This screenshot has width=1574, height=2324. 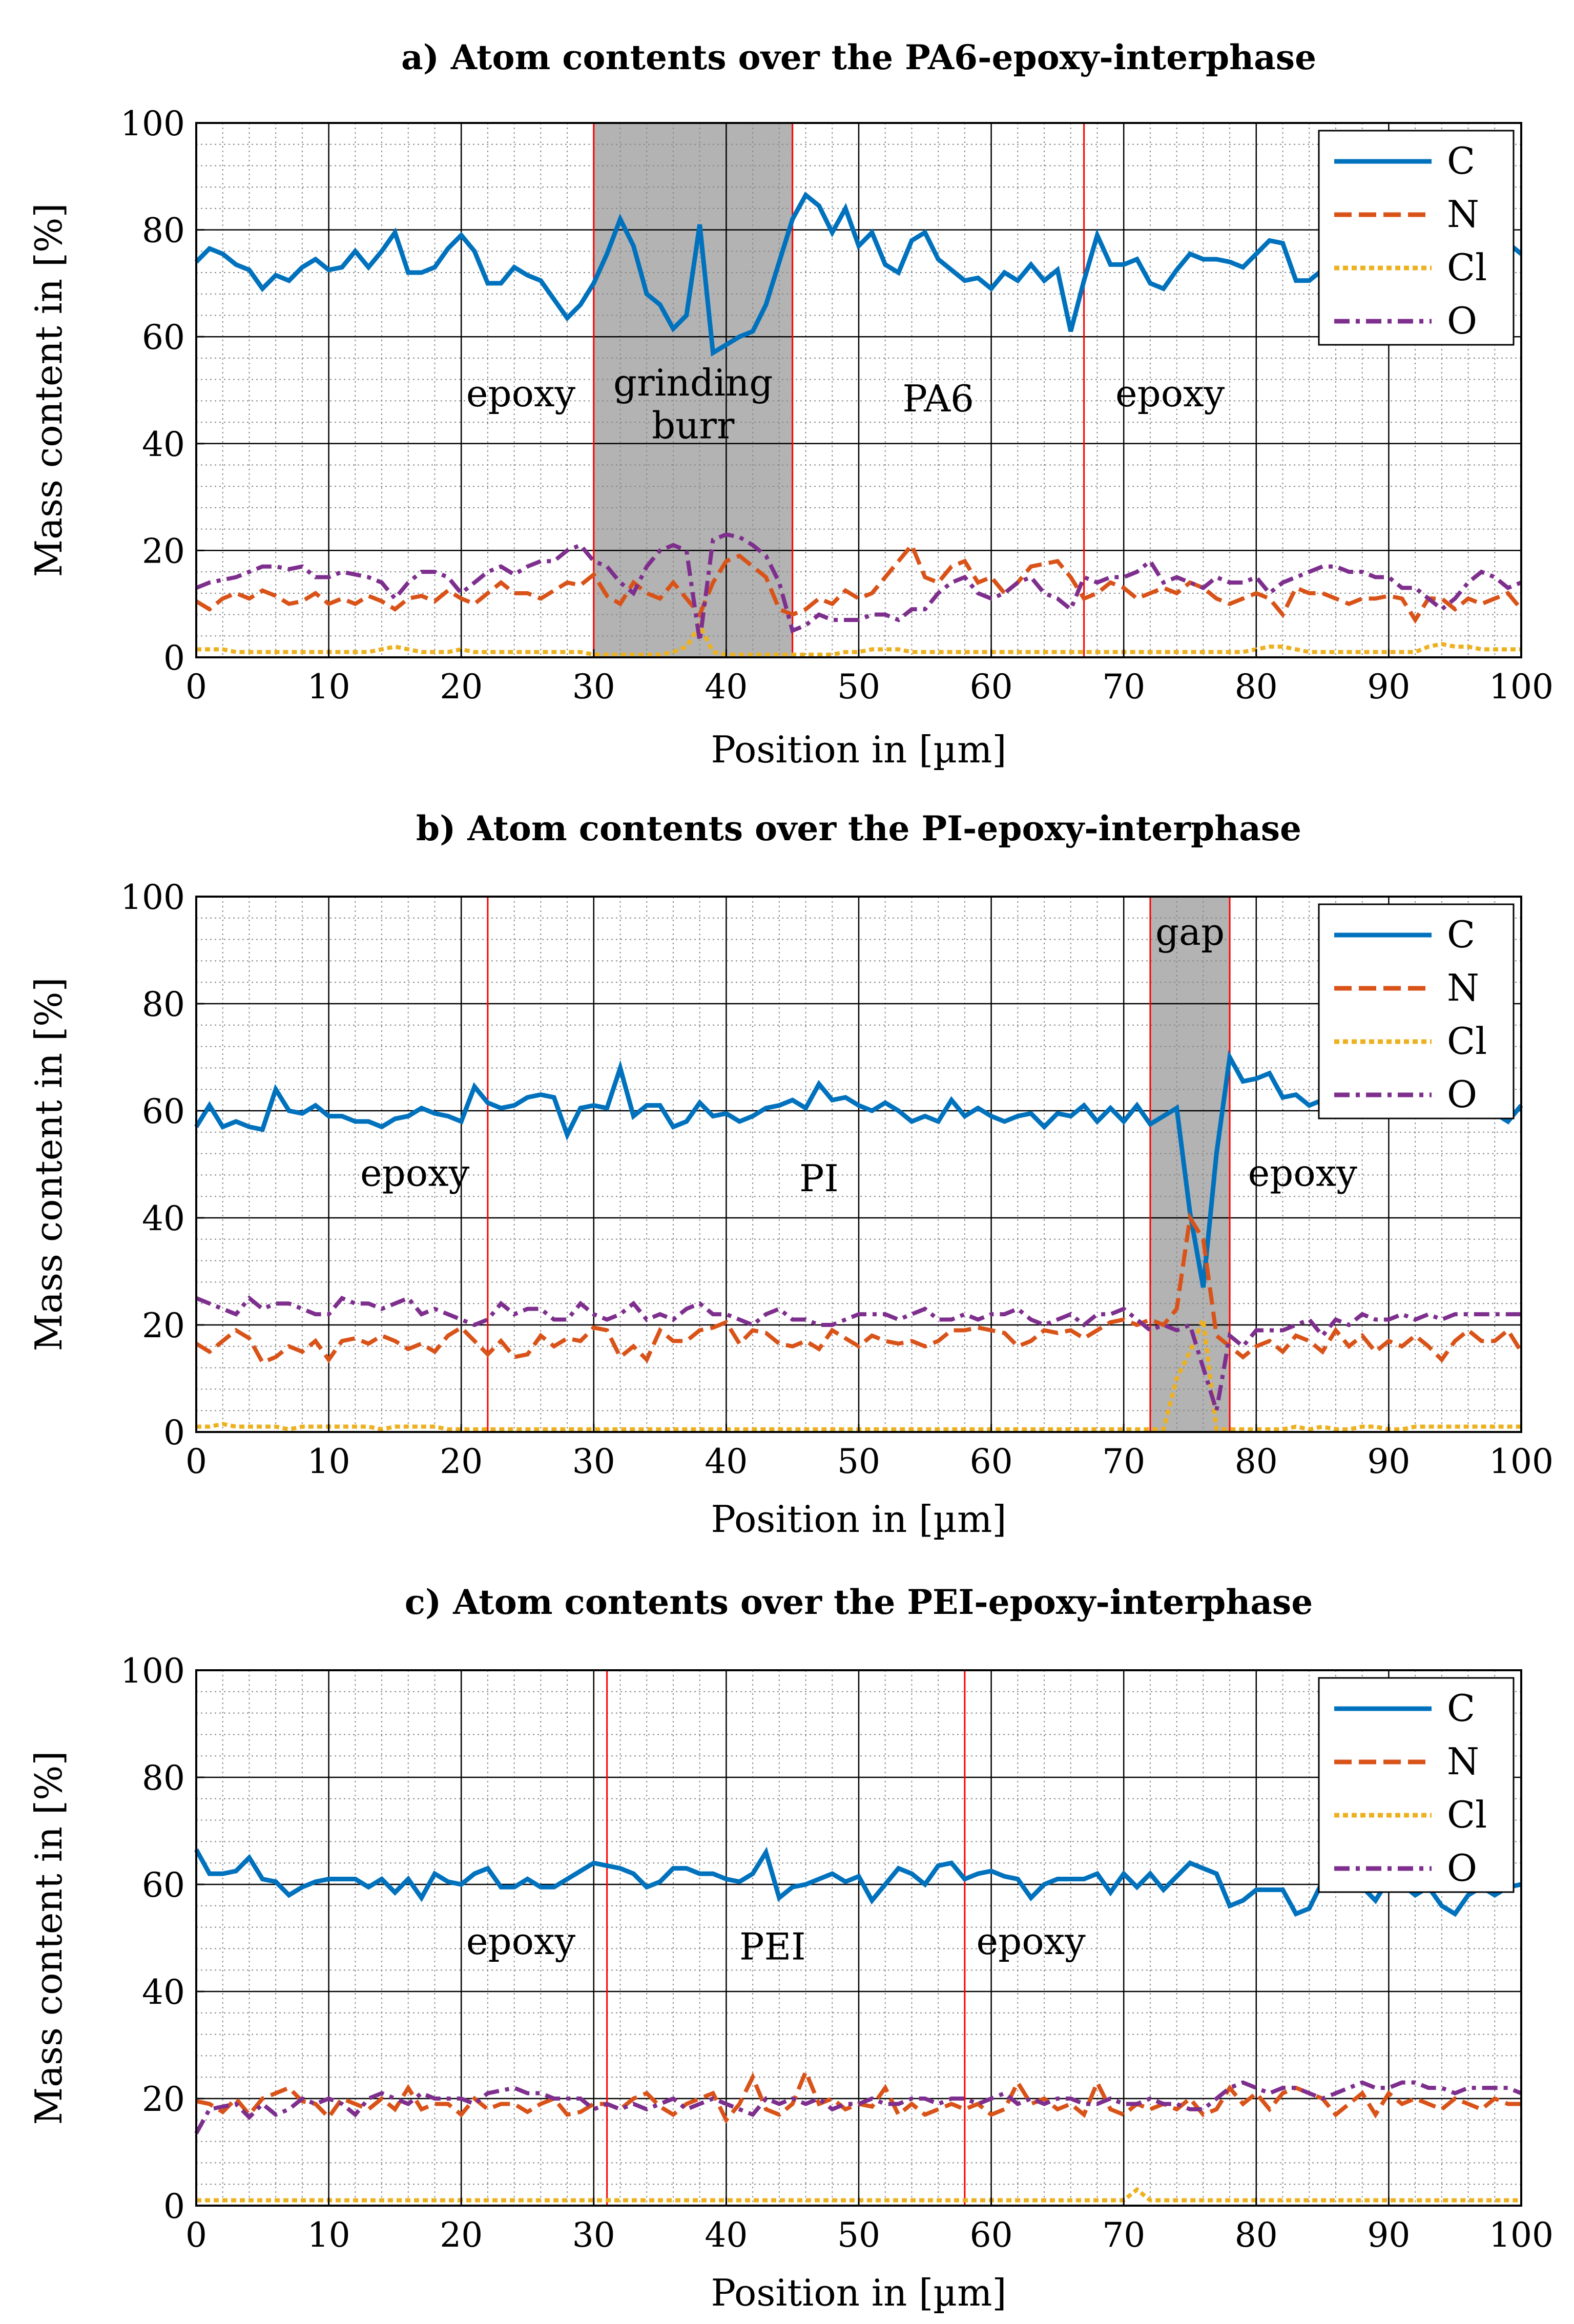 I want to click on region-label: gap, so click(x=1190, y=932).